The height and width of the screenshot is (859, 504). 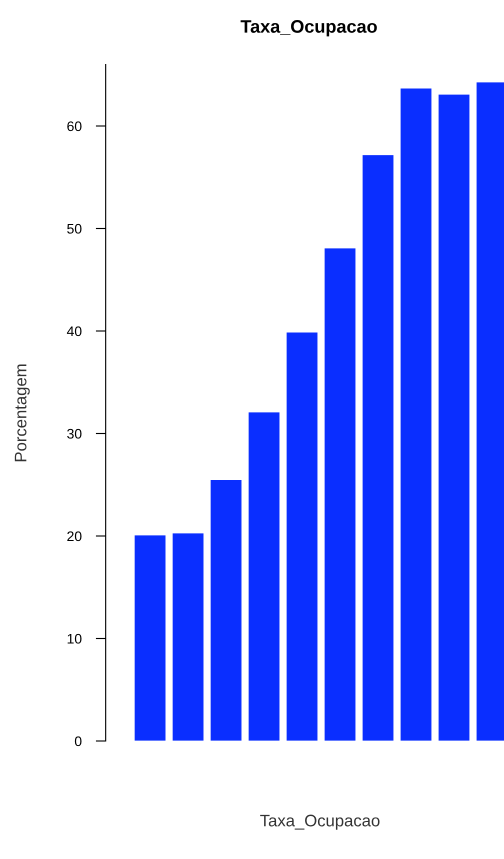 What do you see at coordinates (74, 536) in the screenshot?
I see `y-tick-label: 20` at bounding box center [74, 536].